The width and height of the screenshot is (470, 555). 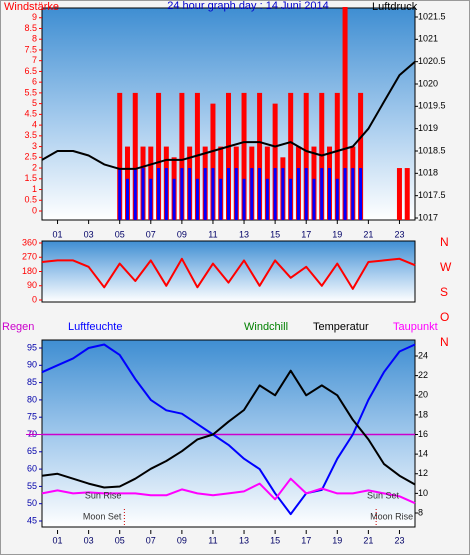 What do you see at coordinates (432, 61) in the screenshot?
I see `y2-tick-label: 1020.5` at bounding box center [432, 61].